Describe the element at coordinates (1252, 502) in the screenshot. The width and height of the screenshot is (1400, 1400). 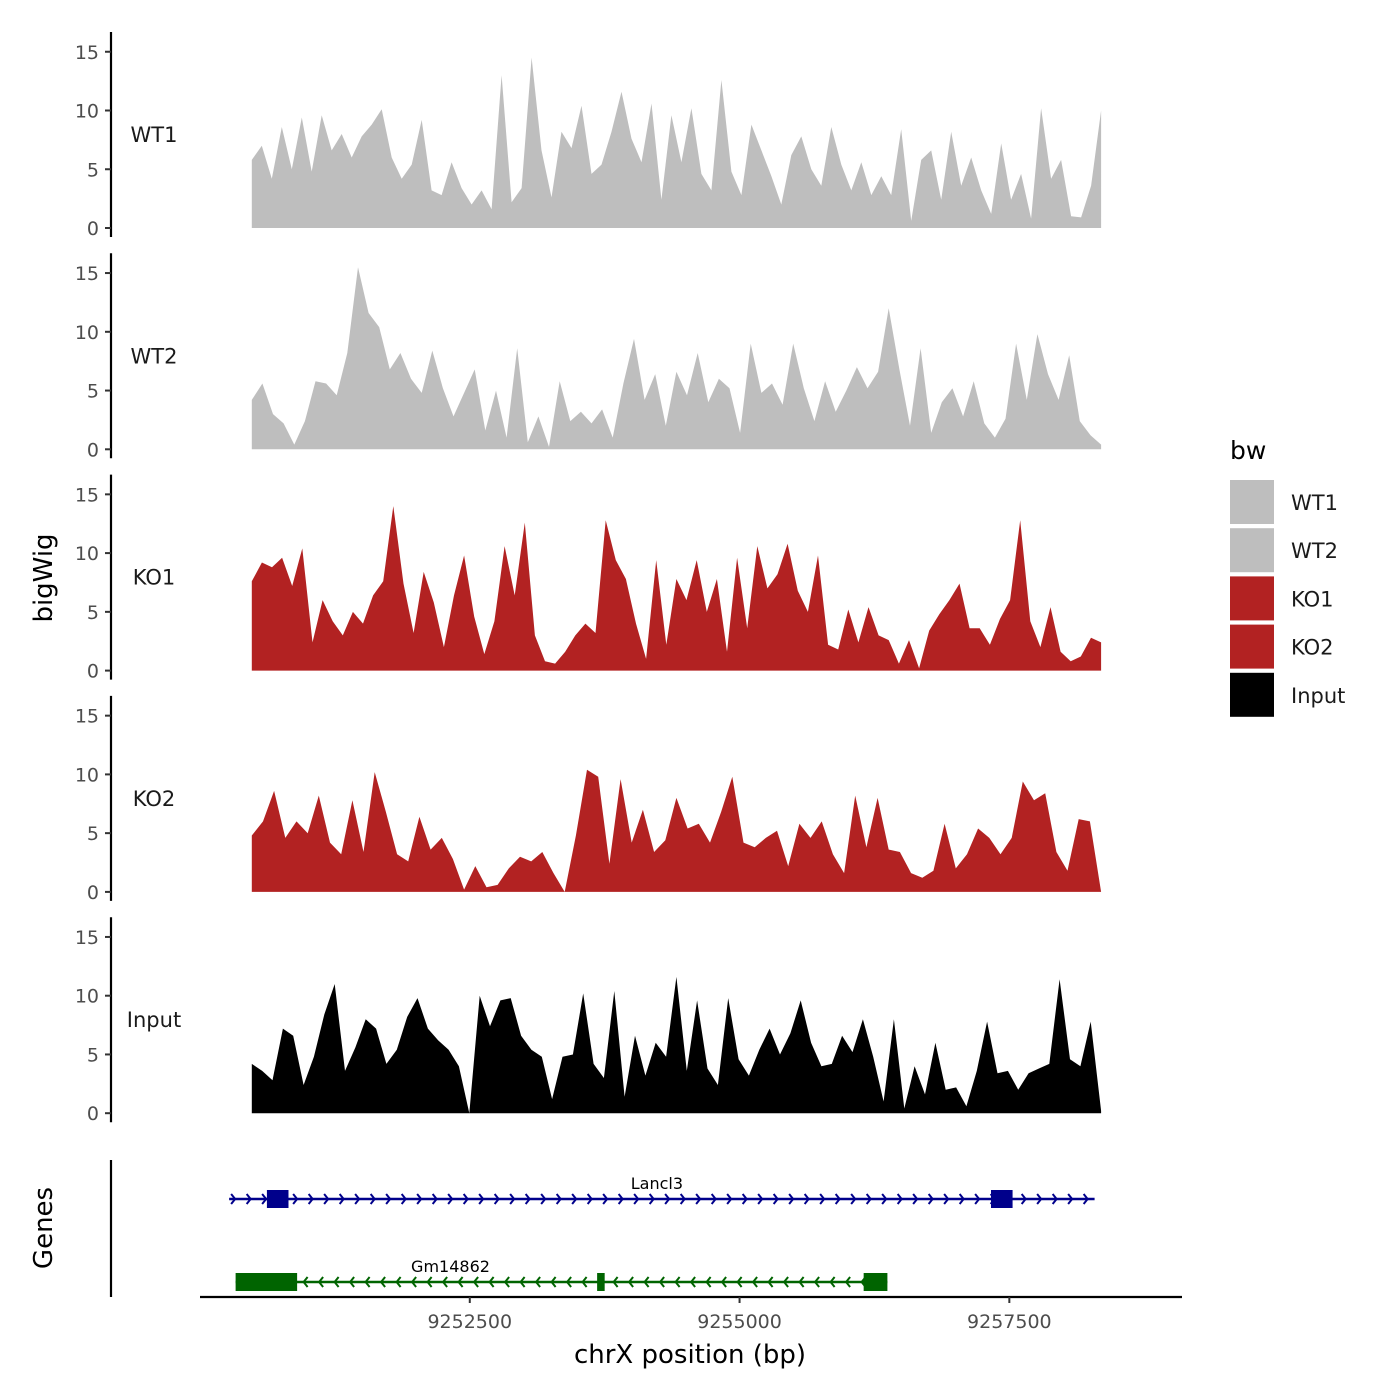
I see `legend-key-wt1` at that location.